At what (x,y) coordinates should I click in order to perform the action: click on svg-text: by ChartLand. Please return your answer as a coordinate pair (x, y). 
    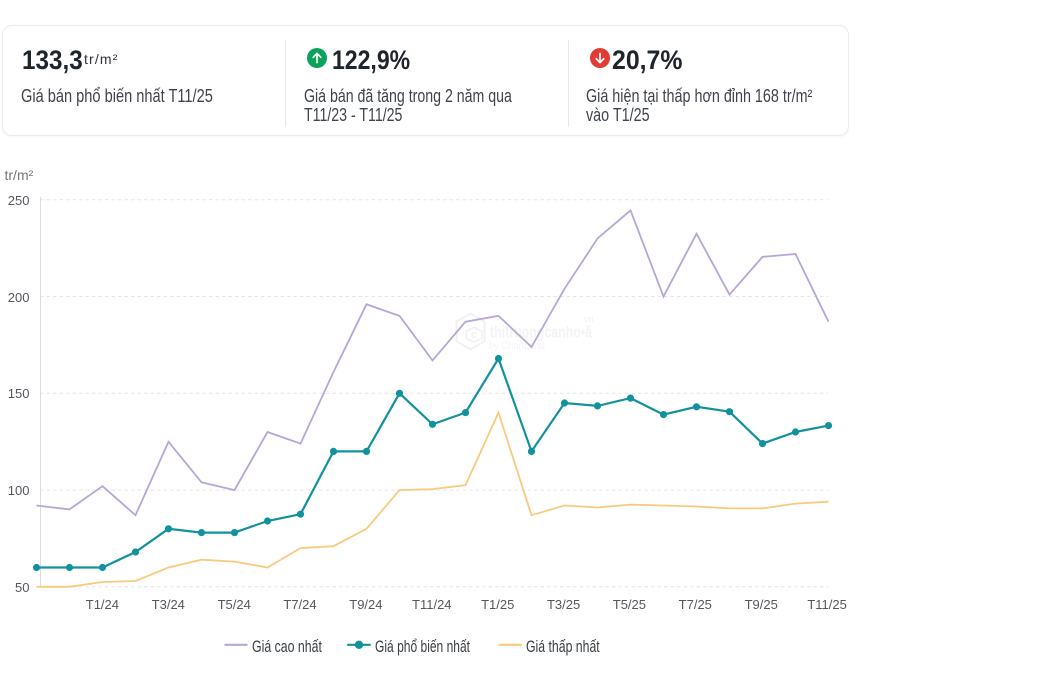
    Looking at the image, I should click on (517, 346).